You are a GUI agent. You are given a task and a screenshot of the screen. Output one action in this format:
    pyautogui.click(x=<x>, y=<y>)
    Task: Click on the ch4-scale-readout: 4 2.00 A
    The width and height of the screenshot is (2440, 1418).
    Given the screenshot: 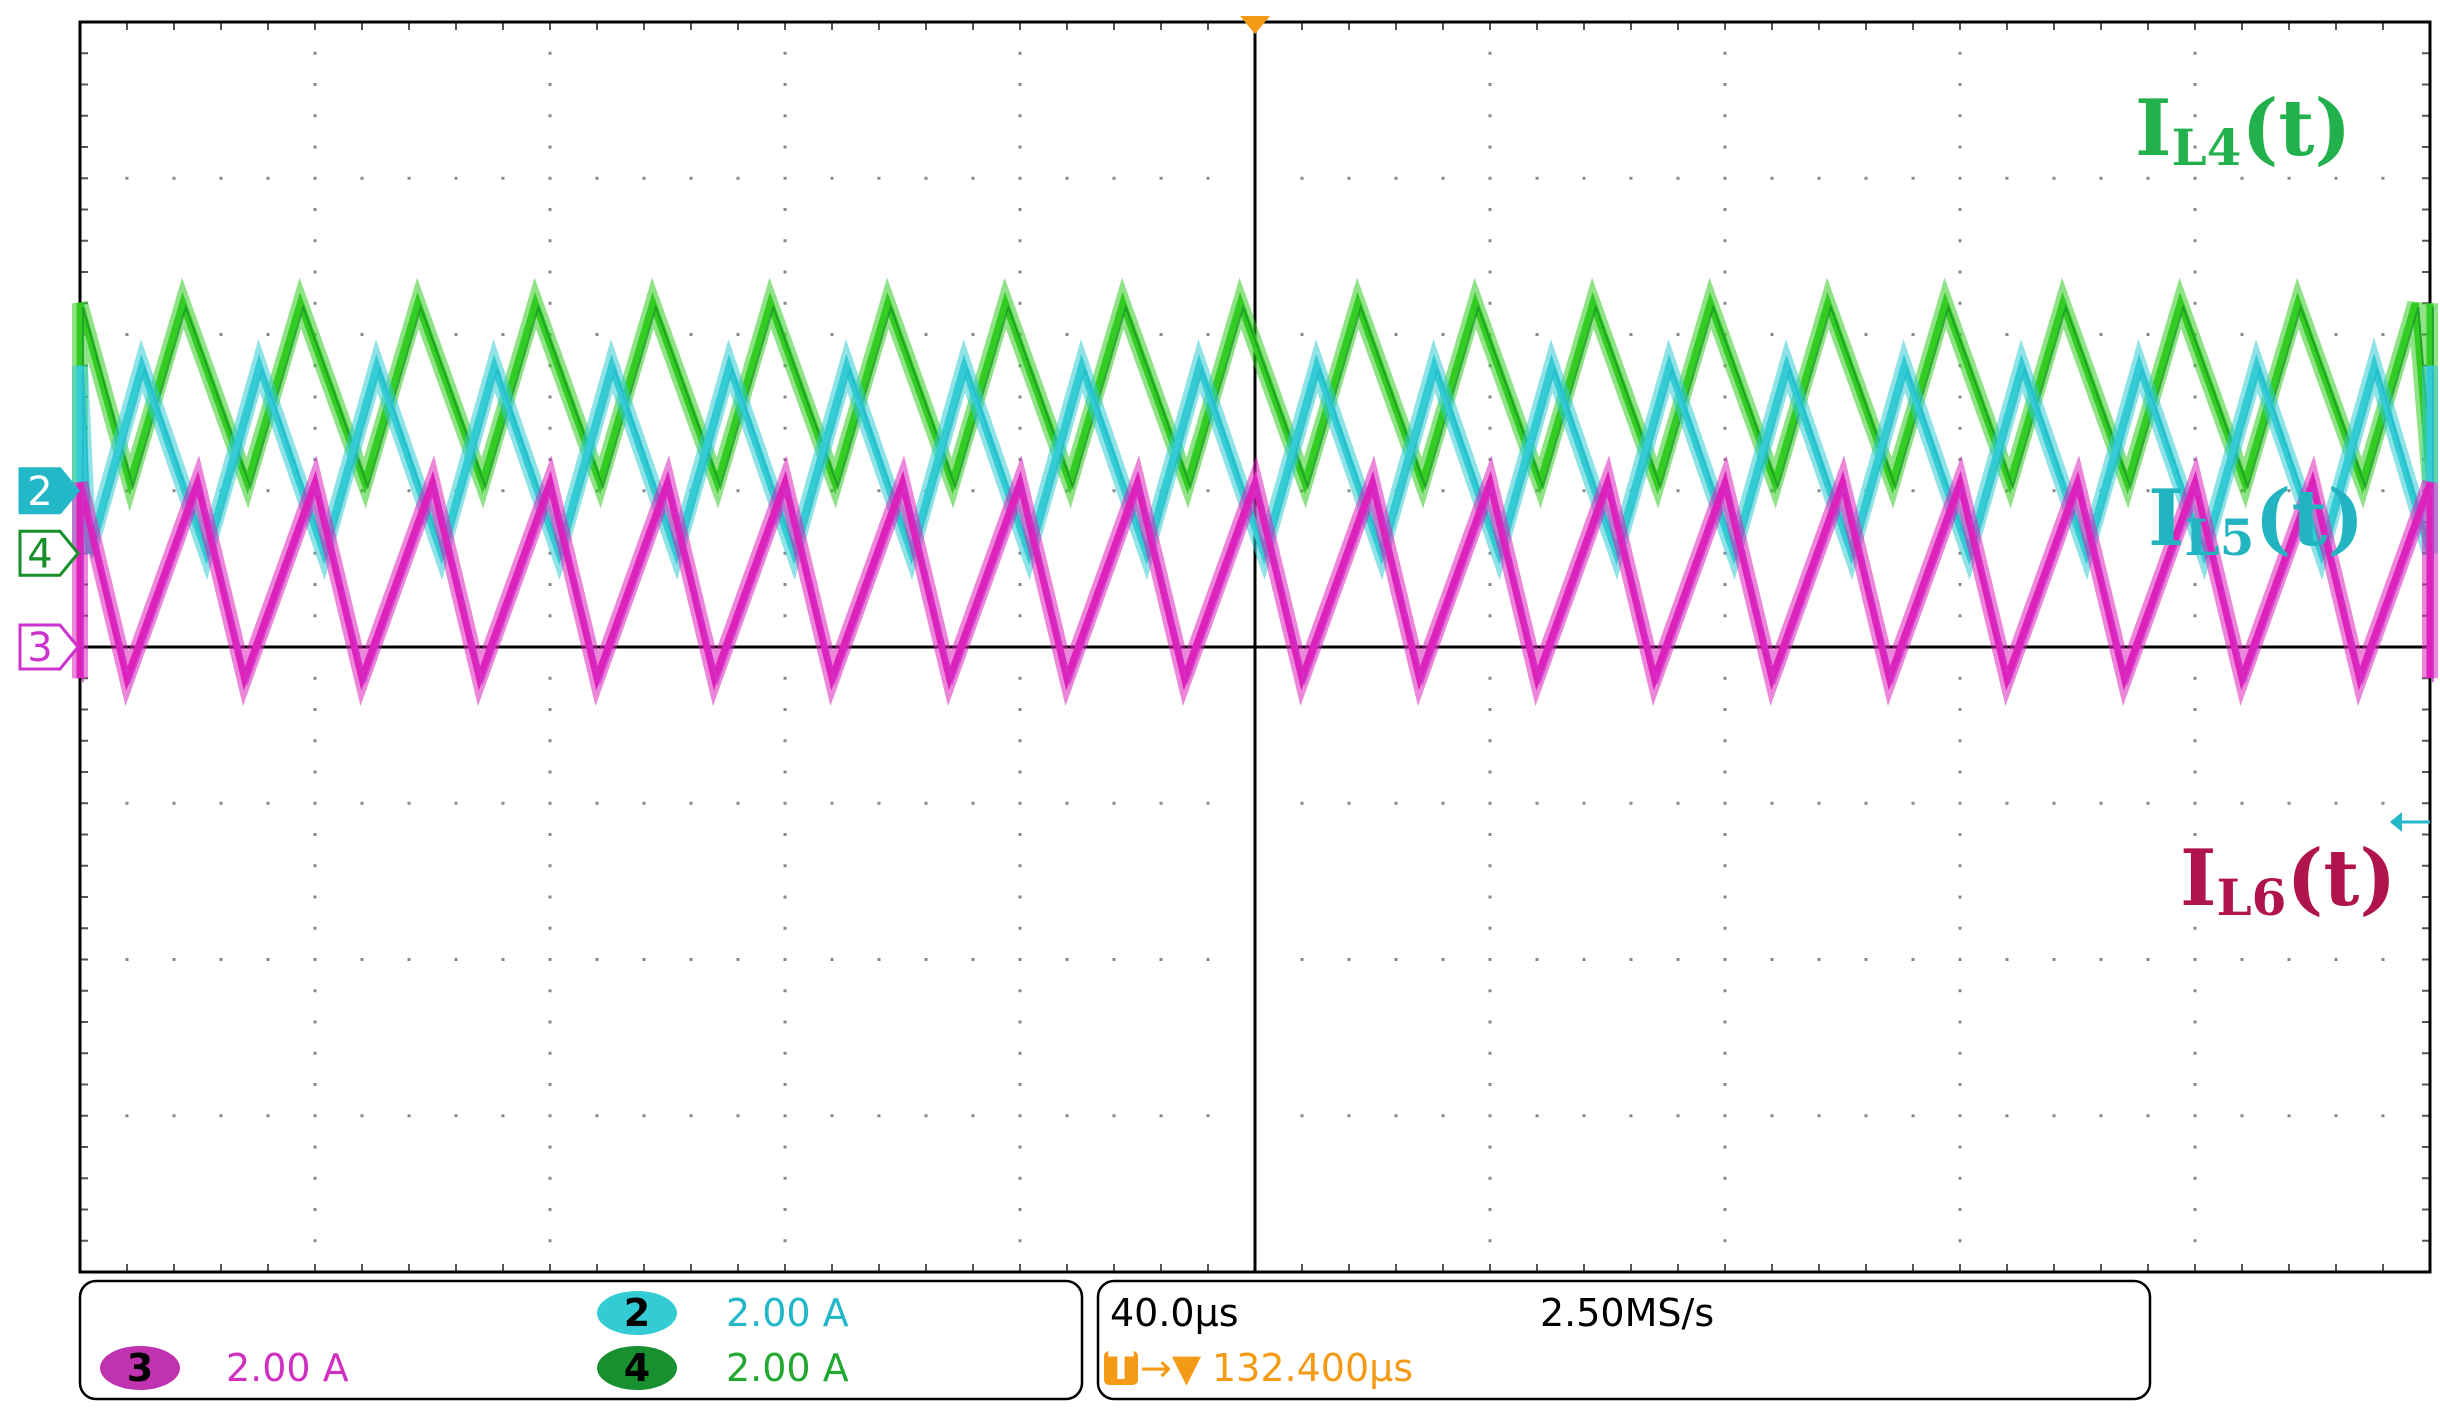 What is the action you would take?
    pyautogui.click(x=723, y=1368)
    